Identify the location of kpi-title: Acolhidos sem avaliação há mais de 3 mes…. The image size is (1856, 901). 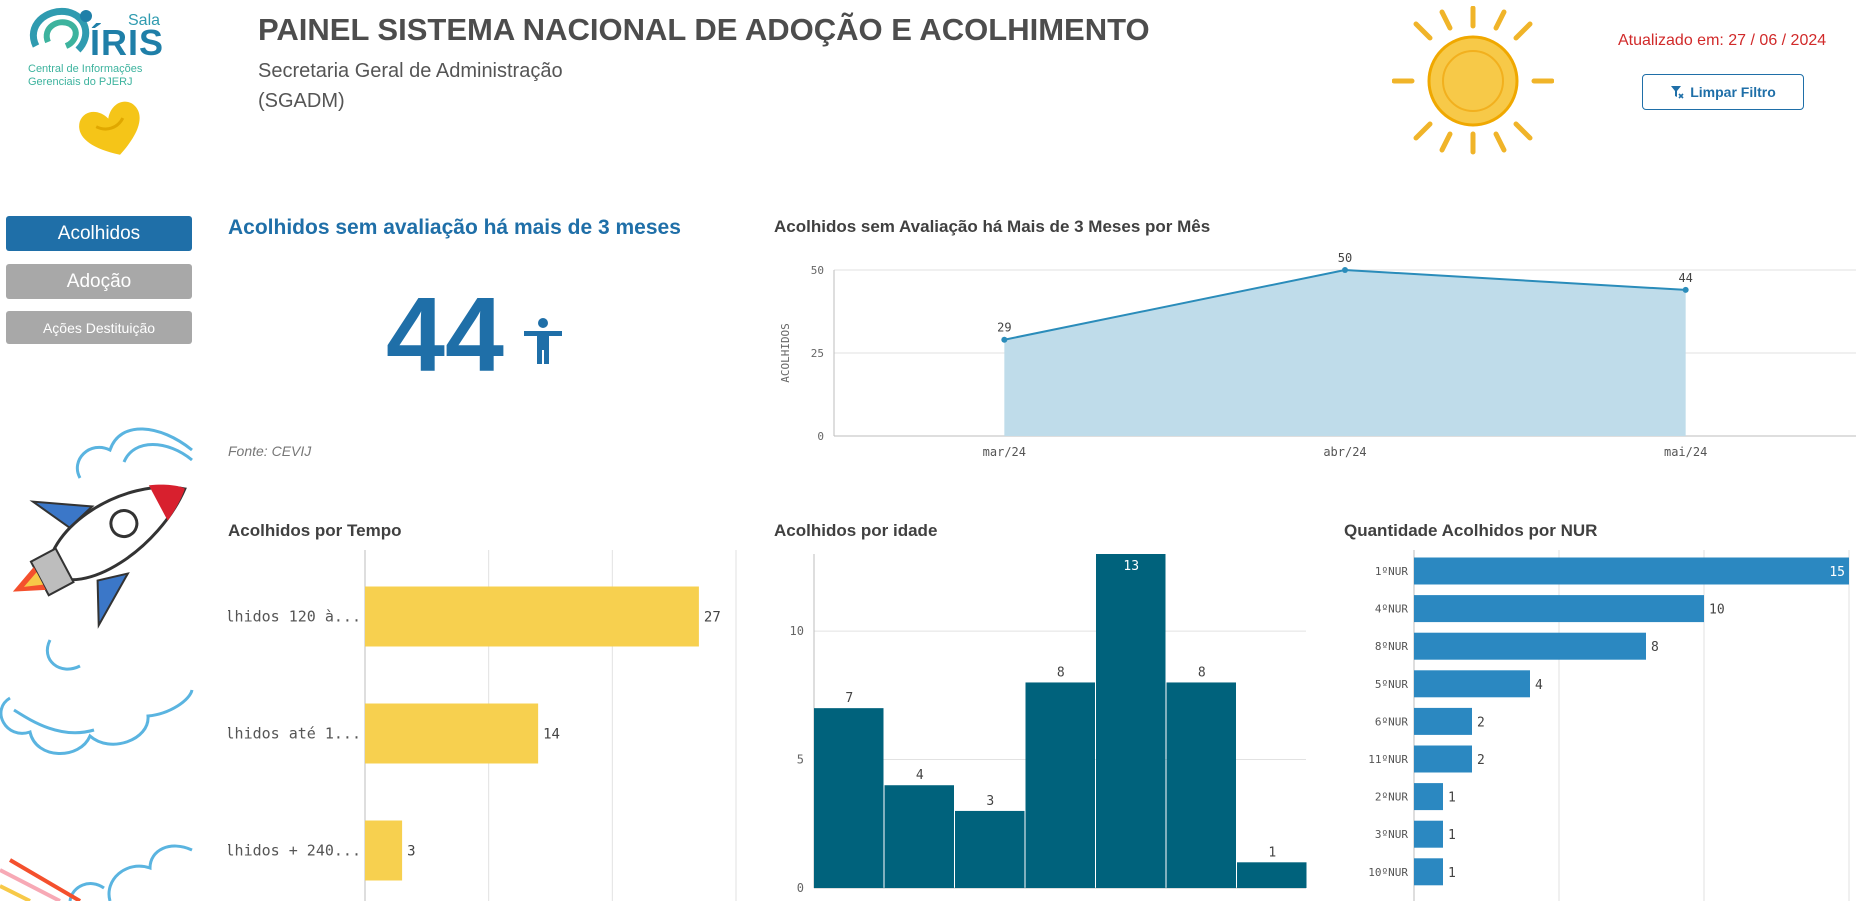
(454, 227).